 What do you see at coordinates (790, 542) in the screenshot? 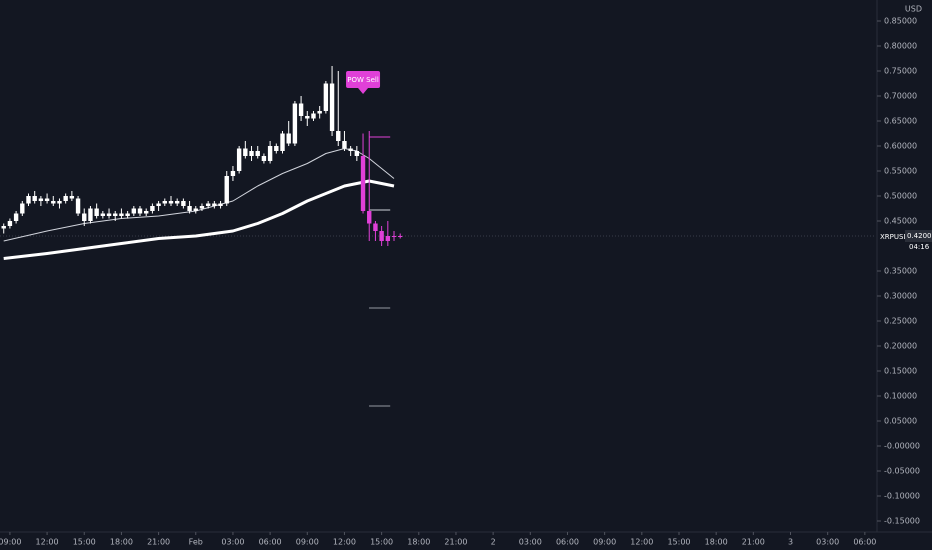
I see `x-tick-label: 3` at bounding box center [790, 542].